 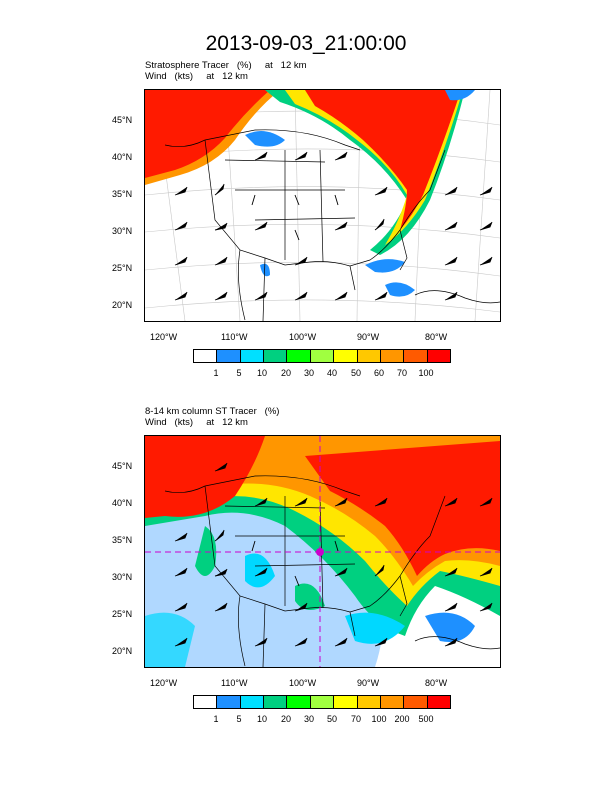 What do you see at coordinates (368, 337) in the screenshot?
I see `panel1-lon-label: 90°W` at bounding box center [368, 337].